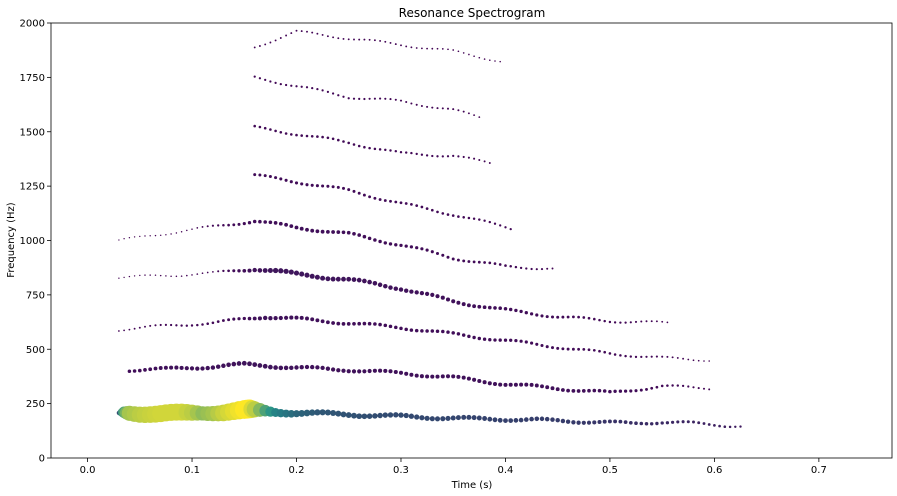 Image resolution: width=897 pixels, height=496 pixels. Describe the element at coordinates (11, 240) in the screenshot. I see `y-axis-label: Frequency (Hz)` at that location.